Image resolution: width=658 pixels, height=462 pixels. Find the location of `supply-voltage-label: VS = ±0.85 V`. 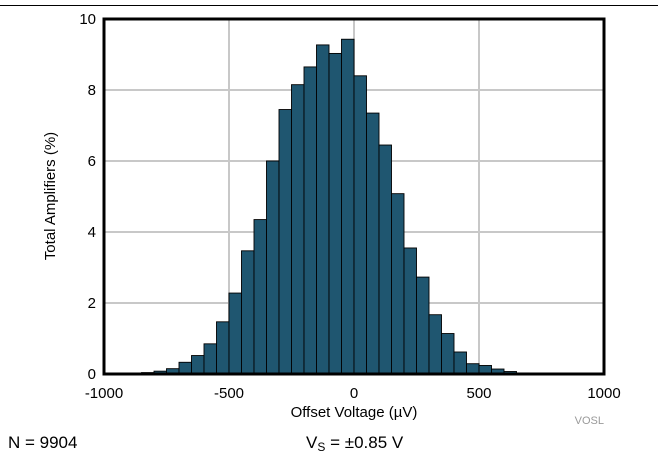

supply-voltage-label: VS = ±0.85 V is located at coordinates (354, 443).